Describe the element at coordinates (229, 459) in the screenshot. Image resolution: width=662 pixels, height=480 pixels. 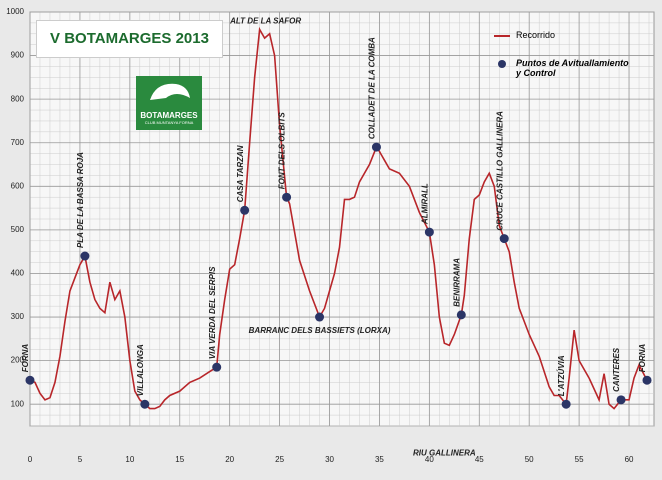
I see `x-tick-label: 20` at that location.